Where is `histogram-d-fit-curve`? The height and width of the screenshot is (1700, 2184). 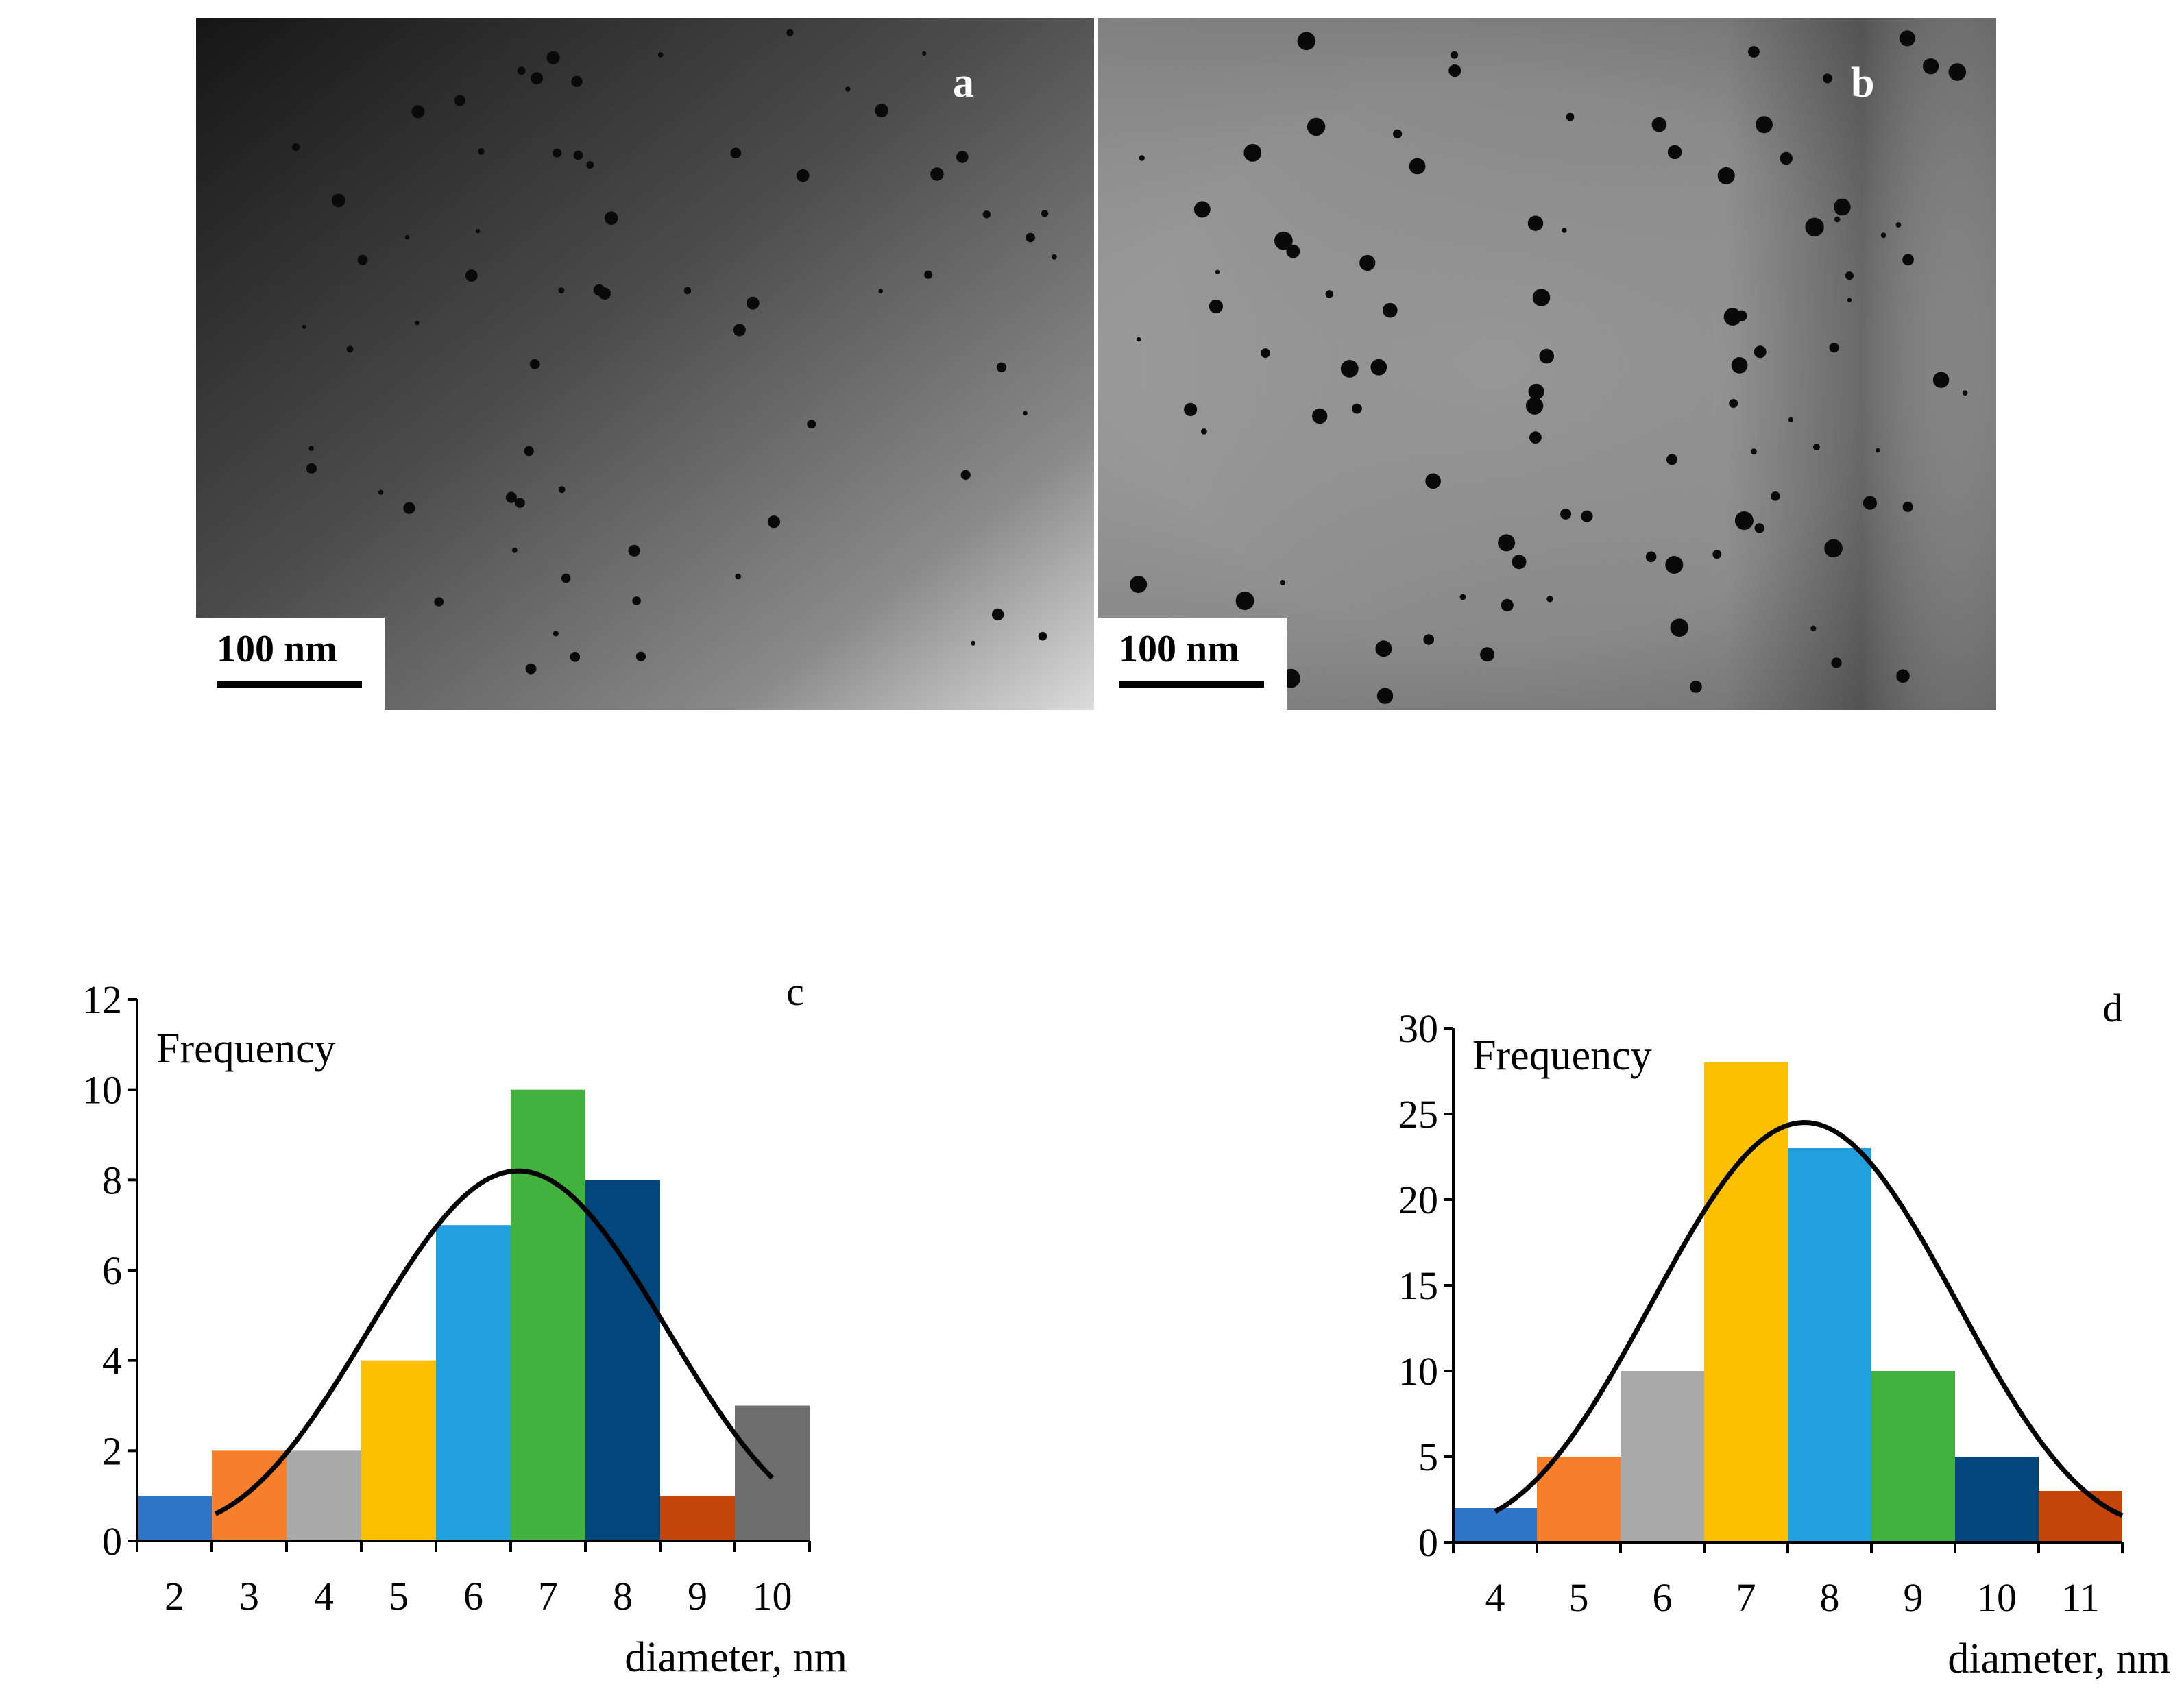
histogram-d-fit-curve is located at coordinates (1809, 1318).